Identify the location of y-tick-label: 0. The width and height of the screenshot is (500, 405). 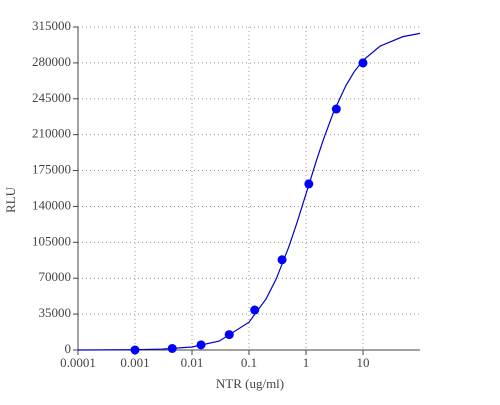
(68, 348).